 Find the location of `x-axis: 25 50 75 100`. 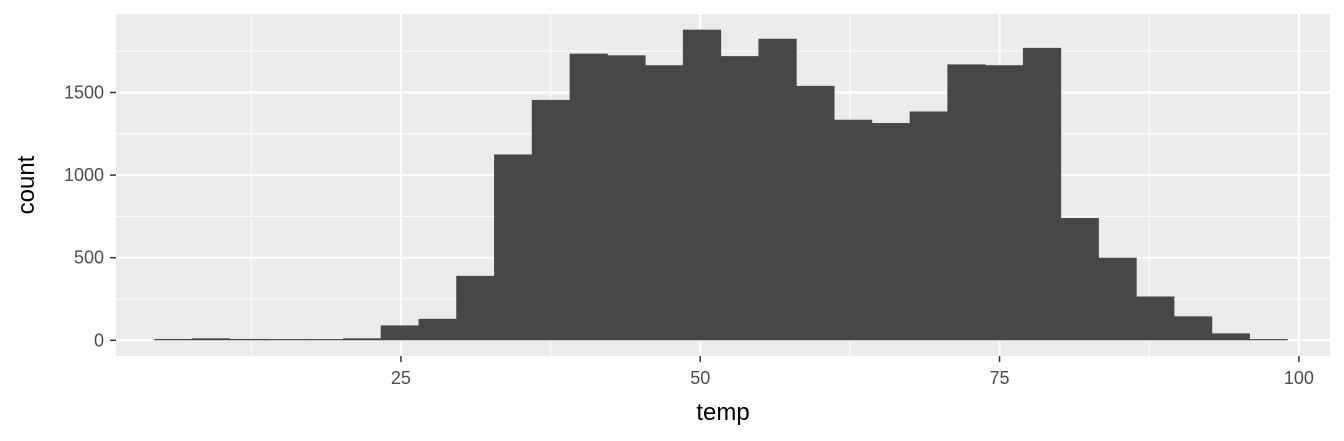

x-axis: 25 50 75 100 is located at coordinates (852, 372).